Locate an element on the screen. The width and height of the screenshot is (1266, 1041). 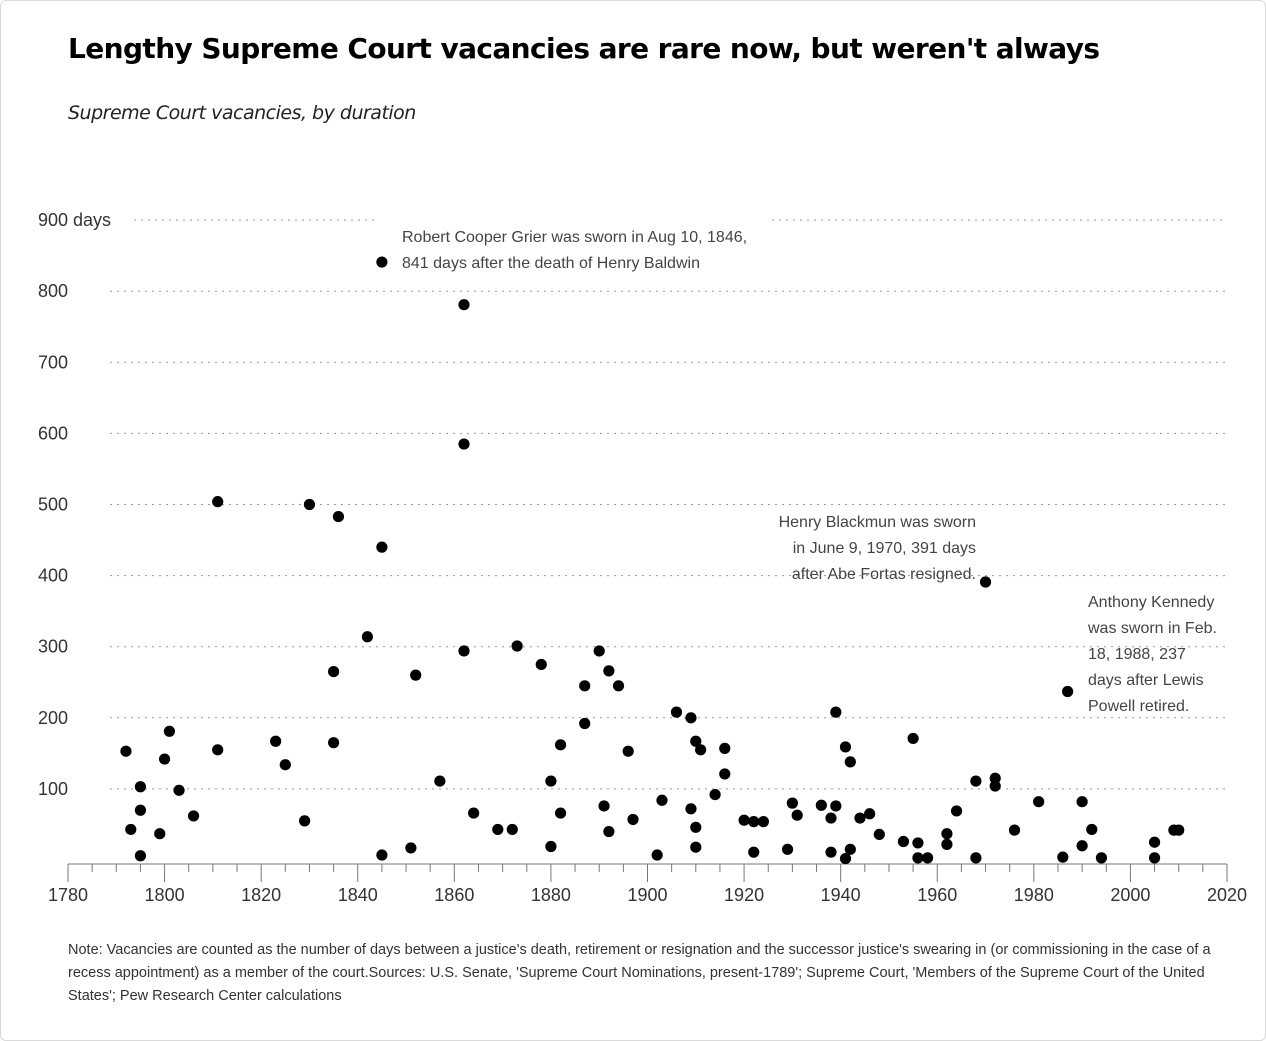
x-tick-label: 1960 is located at coordinates (937, 895).